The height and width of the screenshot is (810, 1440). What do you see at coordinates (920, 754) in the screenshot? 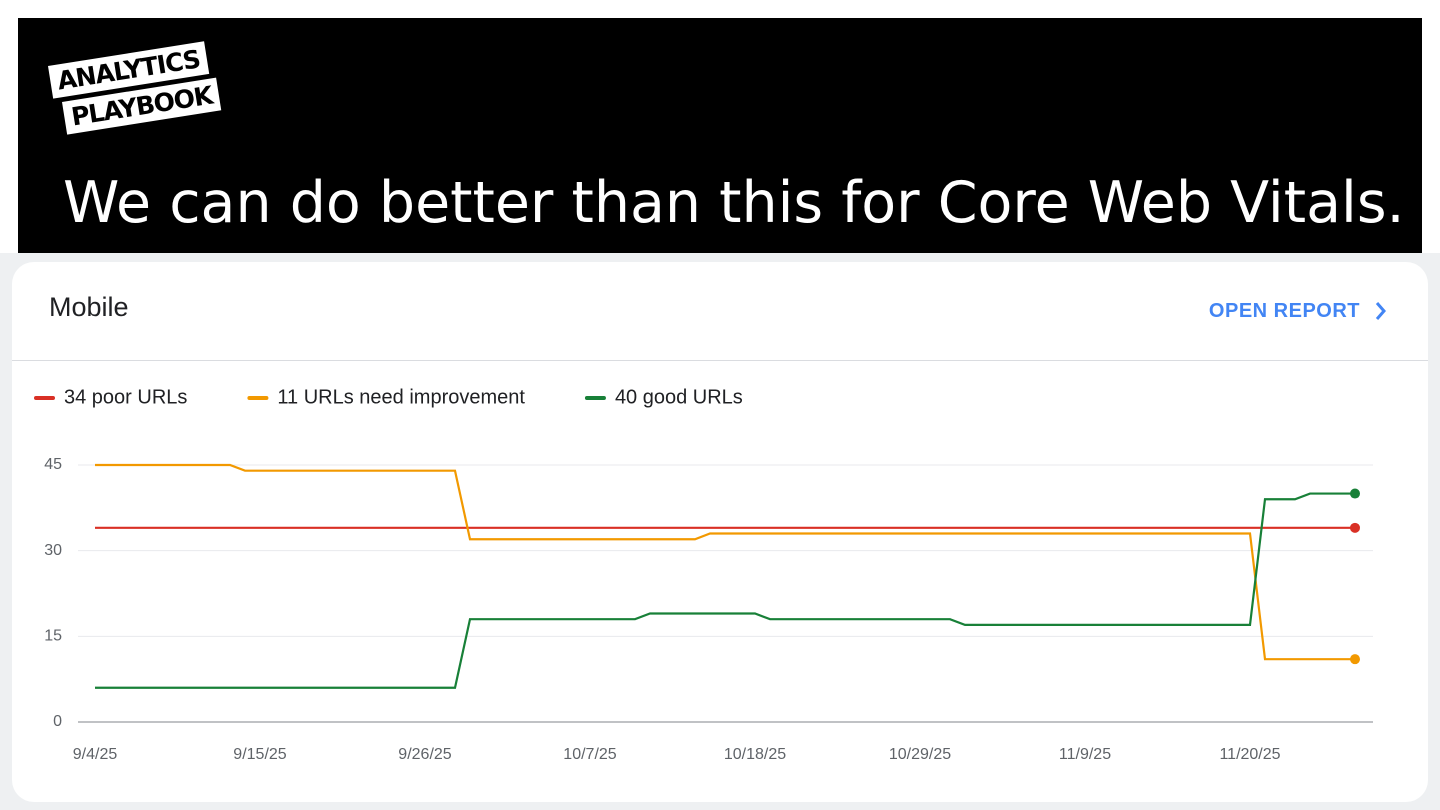
I see `x-tick-label: 10/29/25` at bounding box center [920, 754].